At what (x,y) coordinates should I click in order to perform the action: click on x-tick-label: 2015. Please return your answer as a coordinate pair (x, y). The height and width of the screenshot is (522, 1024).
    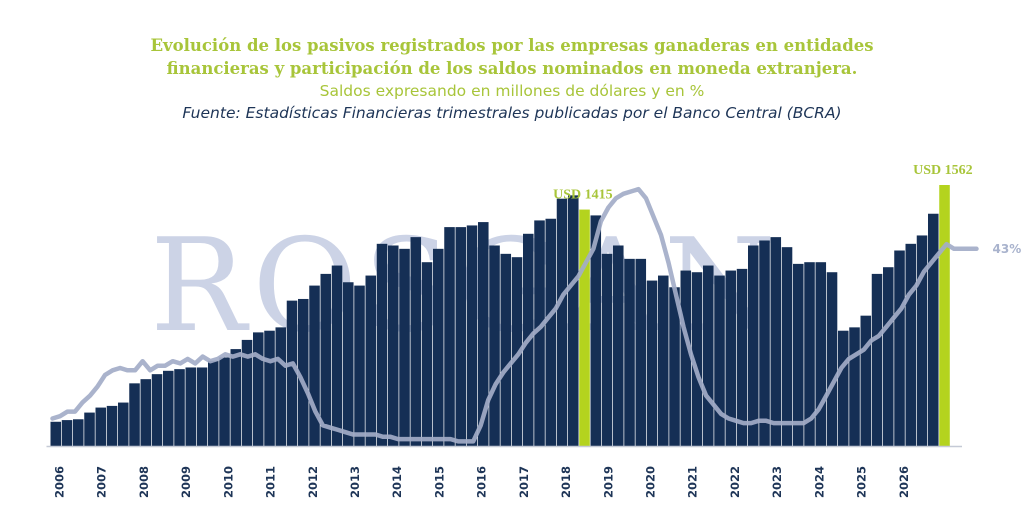
    Looking at the image, I should click on (439, 482).